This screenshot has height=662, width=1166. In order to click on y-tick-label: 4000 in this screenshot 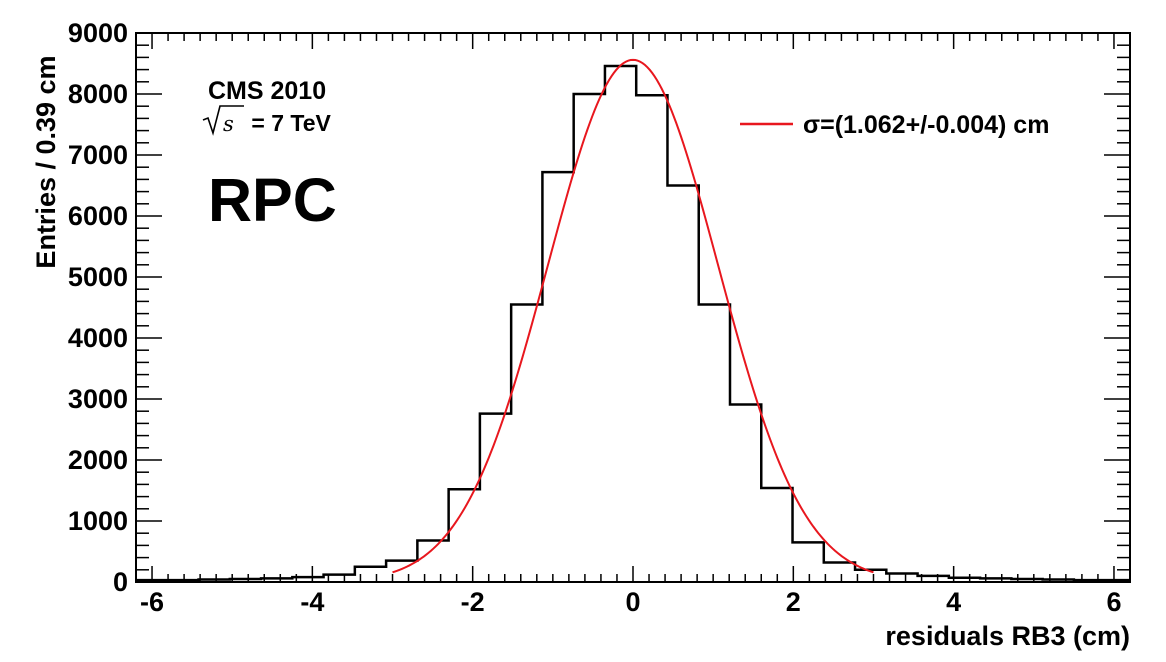, I will do `click(98, 338)`.